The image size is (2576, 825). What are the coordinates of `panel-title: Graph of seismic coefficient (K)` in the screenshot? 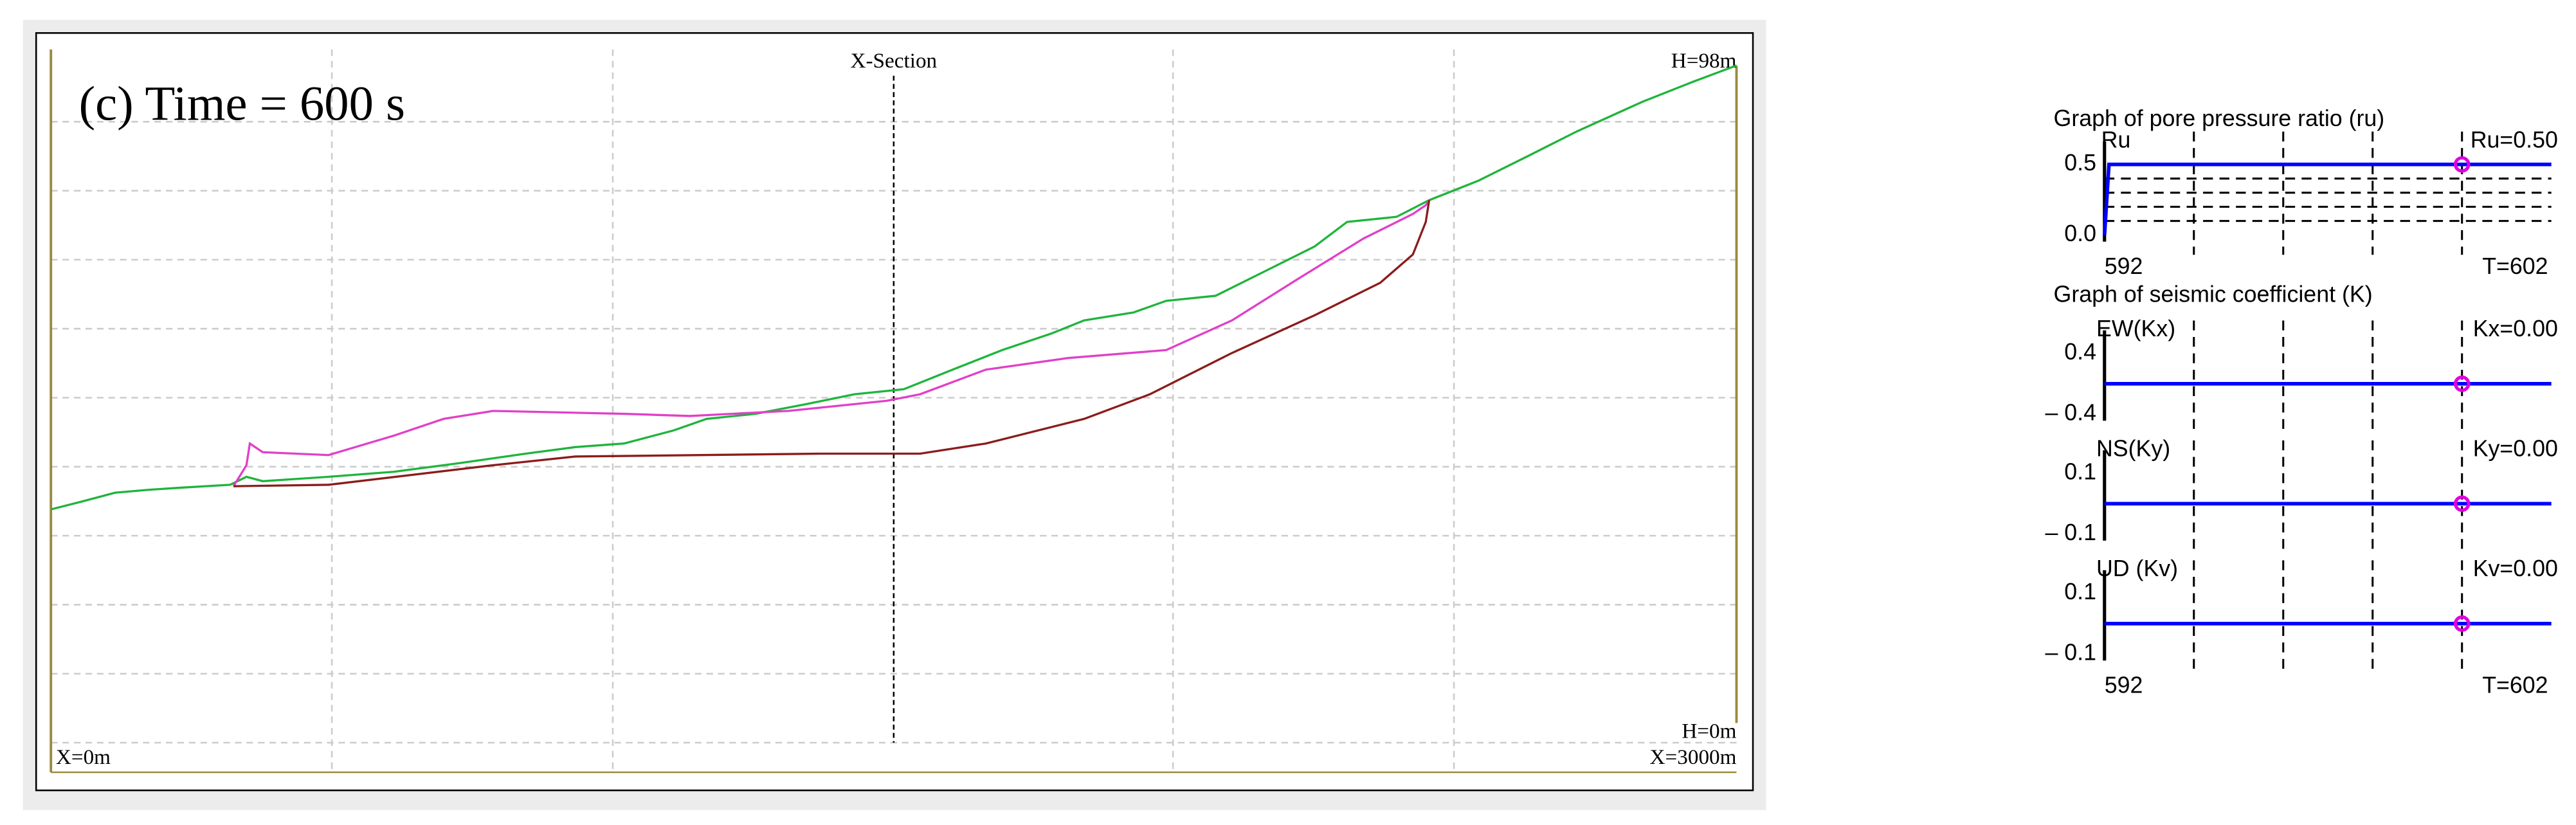 It's located at (2213, 294).